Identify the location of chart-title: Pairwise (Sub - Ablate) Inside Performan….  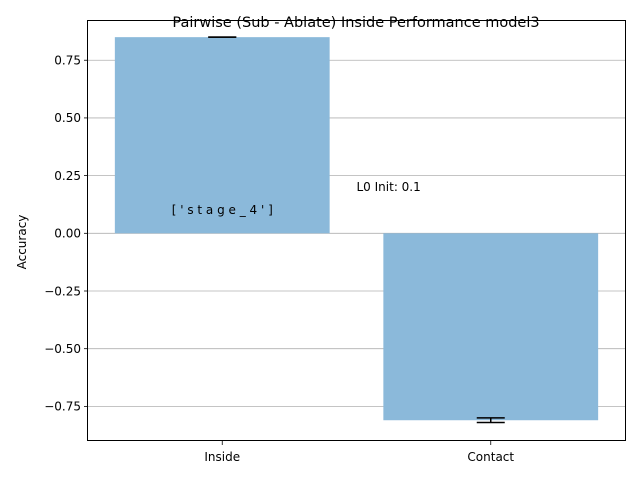
(355, 23).